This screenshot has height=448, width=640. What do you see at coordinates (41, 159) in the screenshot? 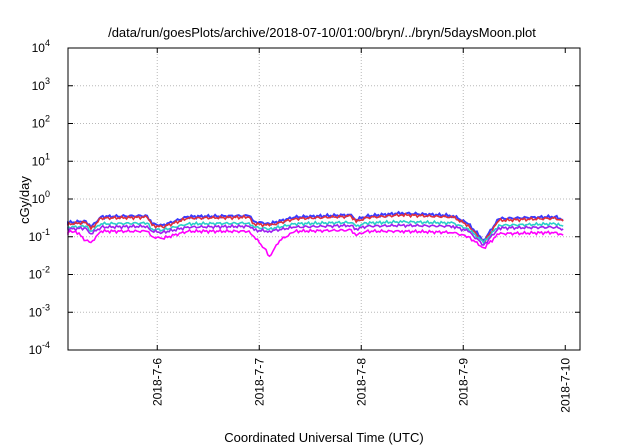
I see `y-tick-label: 10¹` at bounding box center [41, 159].